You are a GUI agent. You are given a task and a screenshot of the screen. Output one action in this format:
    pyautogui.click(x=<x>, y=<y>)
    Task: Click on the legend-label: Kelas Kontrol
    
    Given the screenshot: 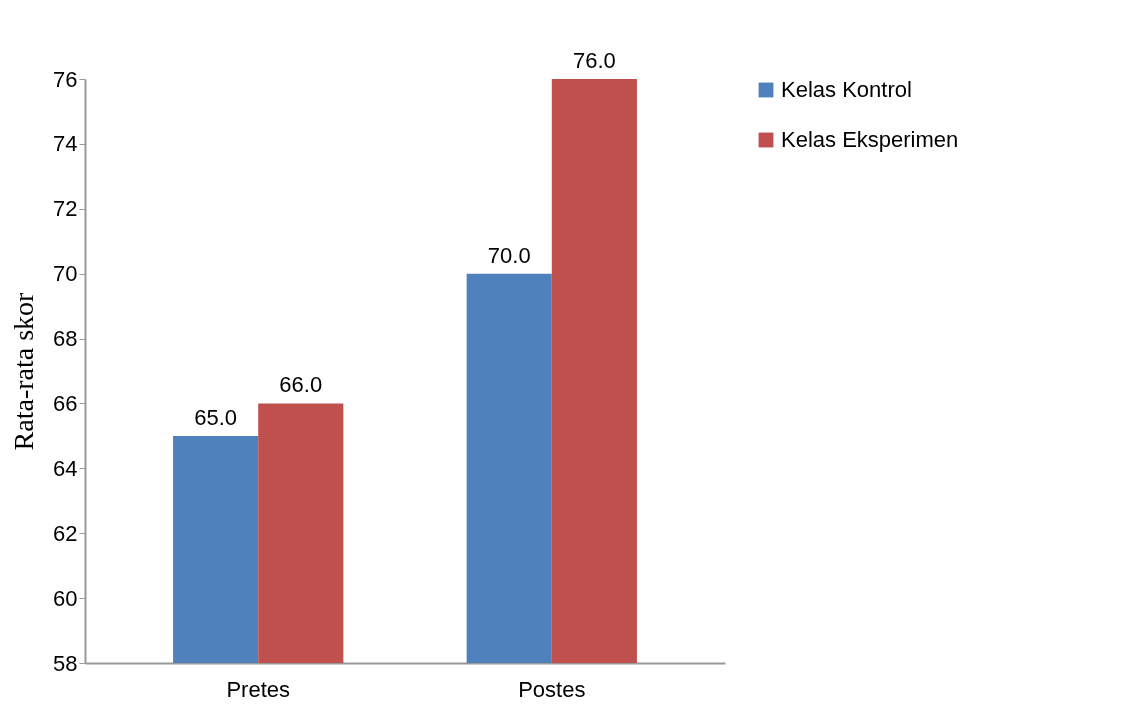 What is the action you would take?
    pyautogui.click(x=846, y=89)
    